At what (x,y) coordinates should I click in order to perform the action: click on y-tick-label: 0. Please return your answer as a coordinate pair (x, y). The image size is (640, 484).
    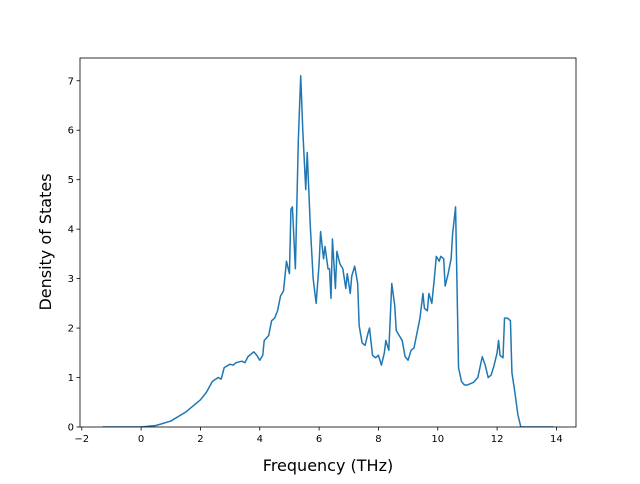
    Looking at the image, I should click on (71, 428).